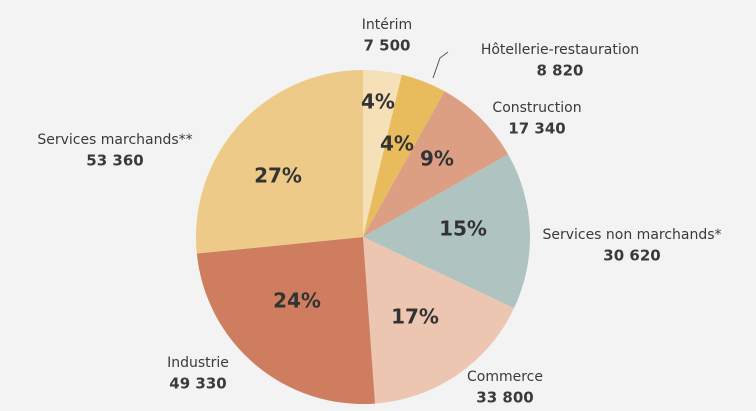 The image size is (756, 411). Describe the element at coordinates (114, 161) in the screenshot. I see `value-label: 53 360` at that location.